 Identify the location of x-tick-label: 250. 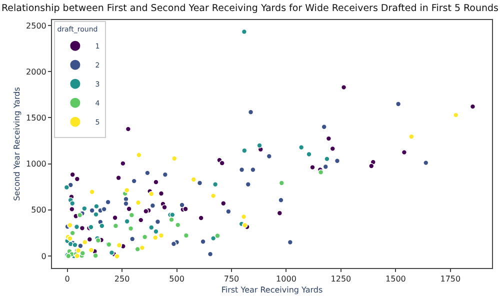
(122, 279).